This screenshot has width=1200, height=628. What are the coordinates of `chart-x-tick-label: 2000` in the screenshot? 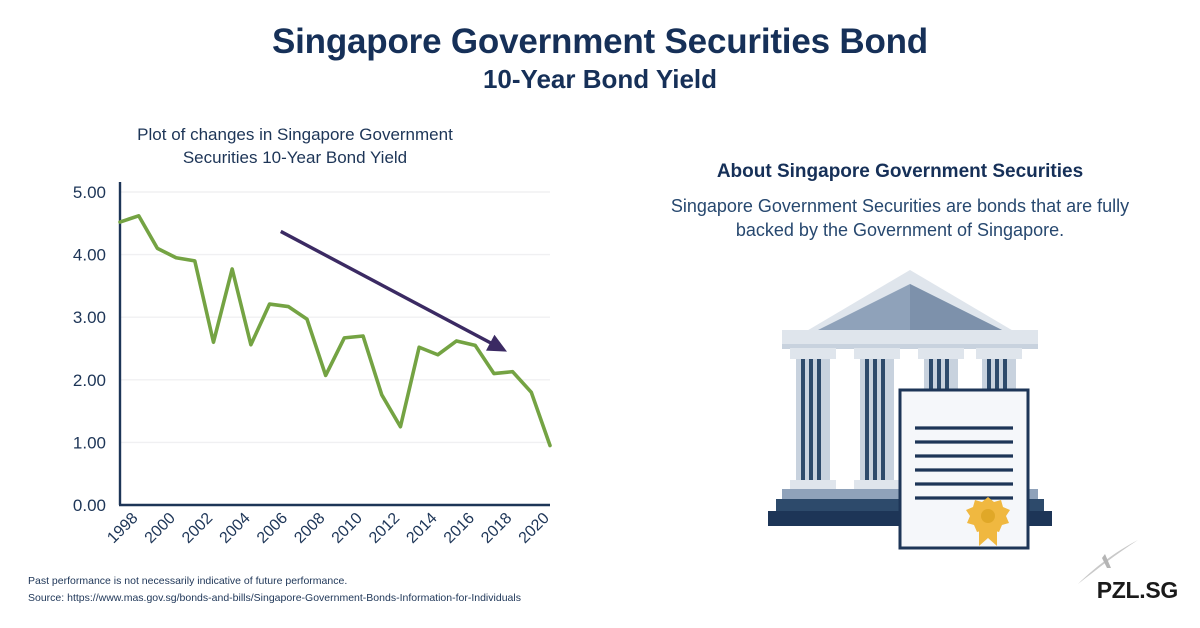 It's located at (160, 528).